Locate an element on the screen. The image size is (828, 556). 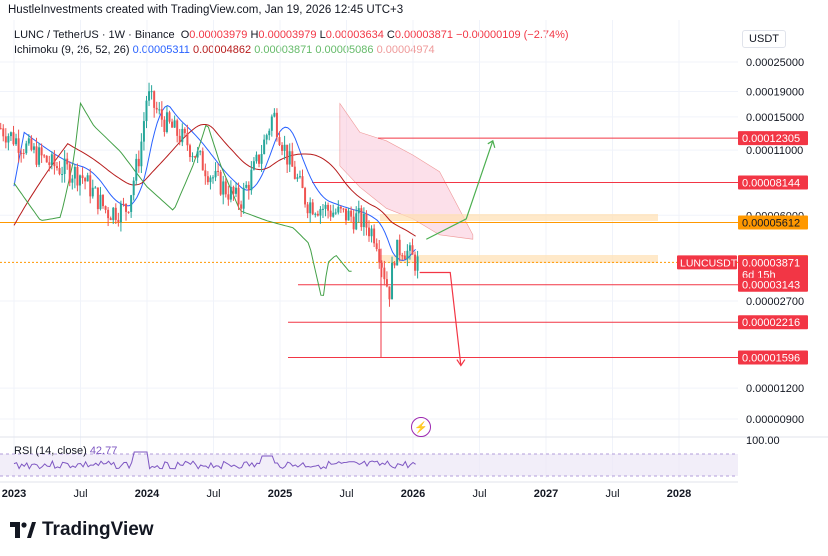
low-value: 0.00003634 is located at coordinates (354, 35).